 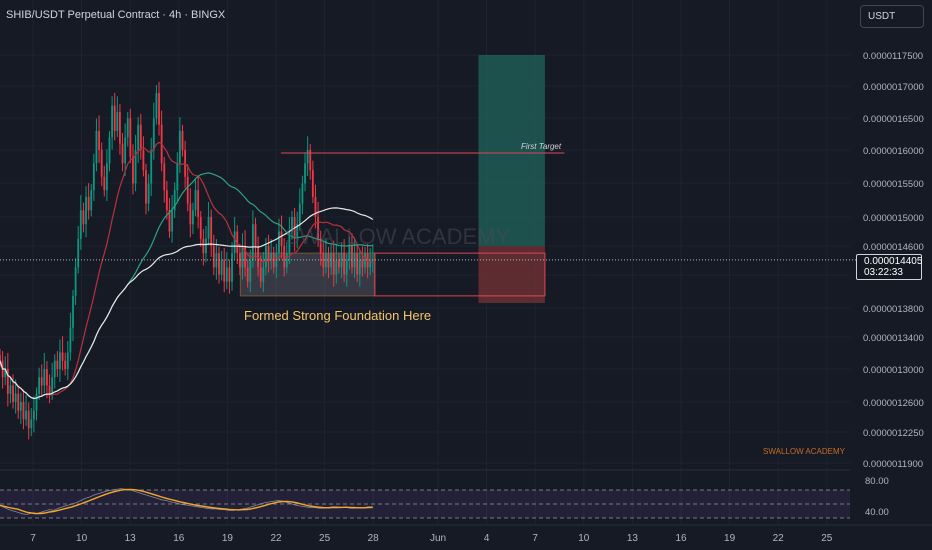 What do you see at coordinates (398, 236) in the screenshot?
I see `watermark: SWALLOW ACADEMY` at bounding box center [398, 236].